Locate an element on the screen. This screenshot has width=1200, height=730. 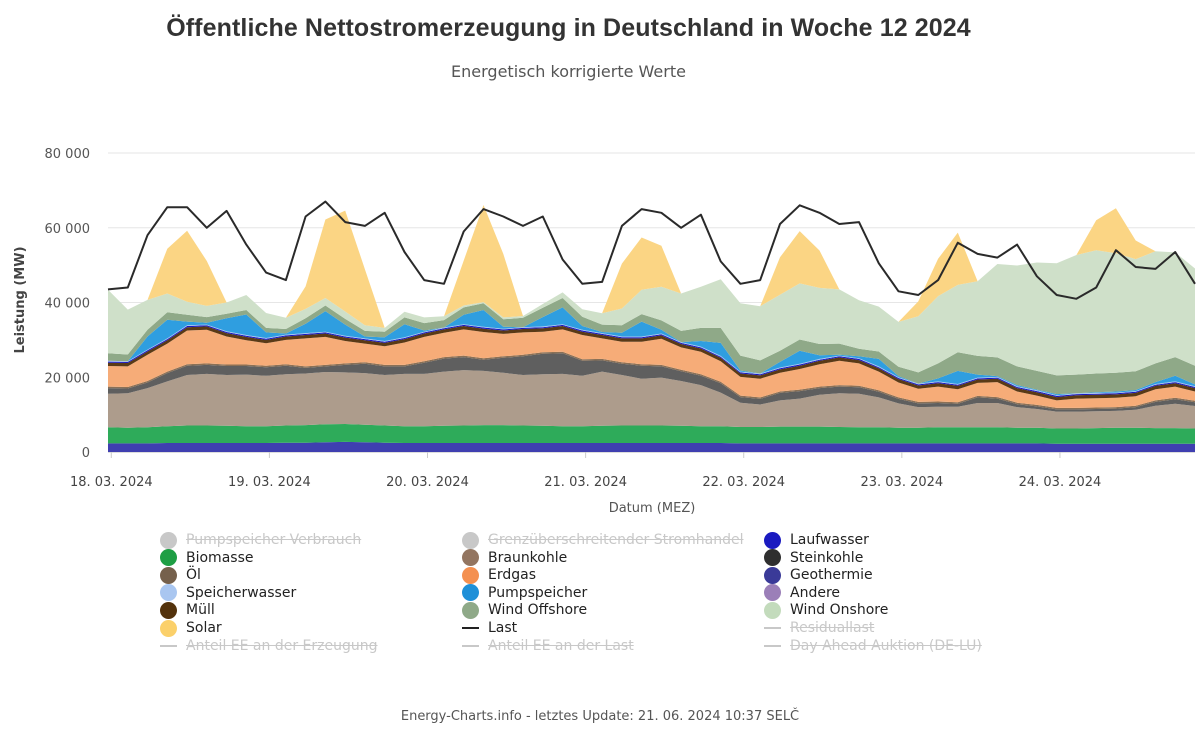
legend-label: Anteil EE an der Erzeugung is located at coordinates (282, 645).